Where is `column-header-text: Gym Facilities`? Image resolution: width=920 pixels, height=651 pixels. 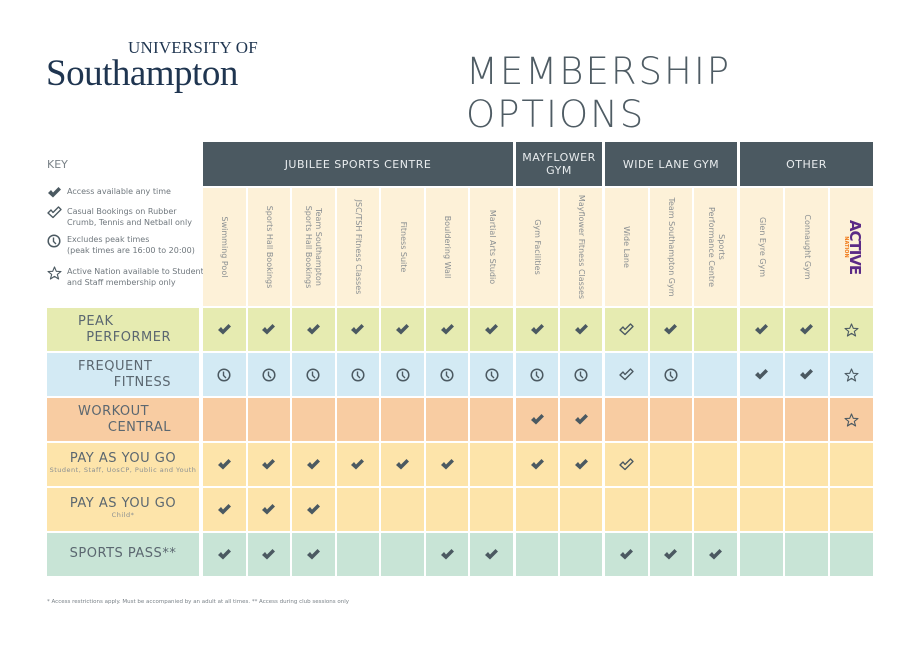 column-header-text: Gym Facilities is located at coordinates (537, 247).